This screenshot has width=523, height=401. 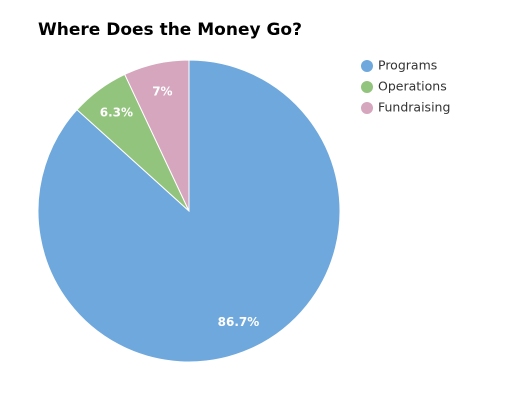 What do you see at coordinates (162, 91) in the screenshot?
I see `slice-label: 7%` at bounding box center [162, 91].